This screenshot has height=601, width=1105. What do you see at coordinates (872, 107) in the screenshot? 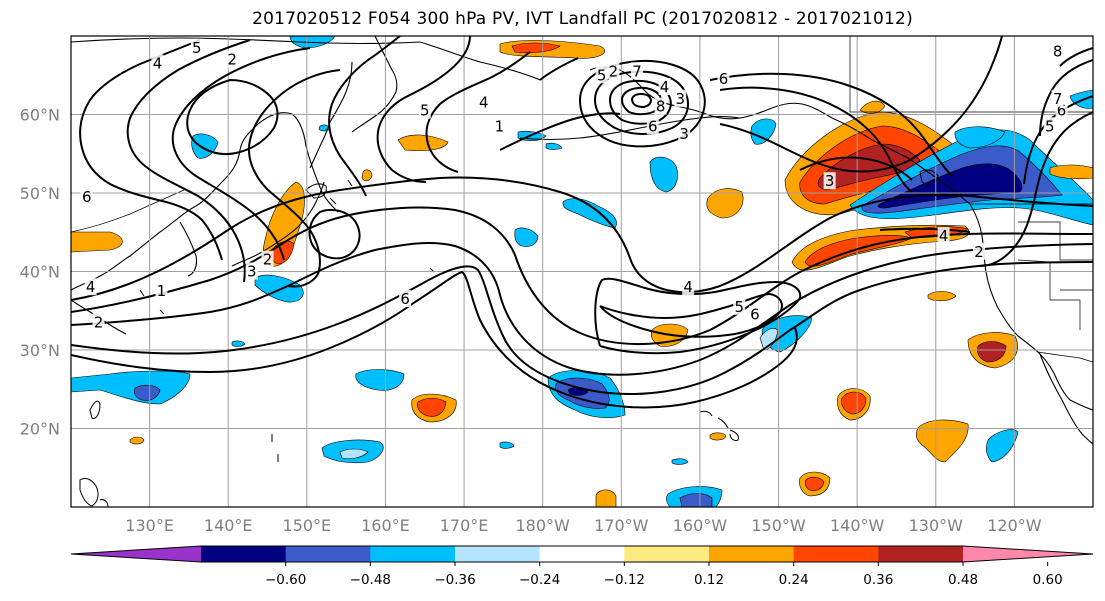
I see `anomaly-positive-alaska-coast` at bounding box center [872, 107].